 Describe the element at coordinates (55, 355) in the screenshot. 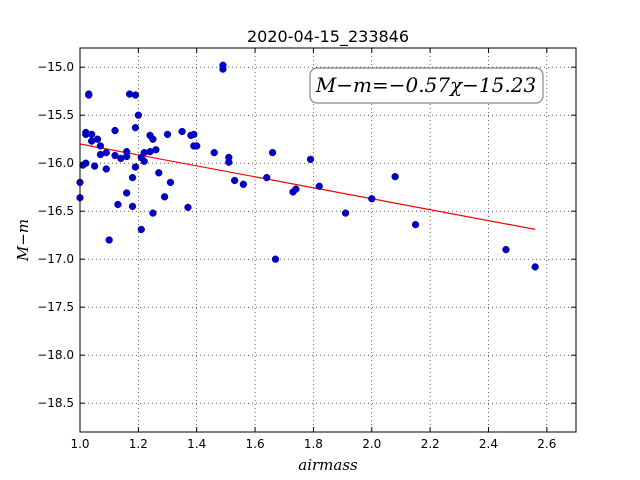

I see `y-tick-label: −18.0` at that location.